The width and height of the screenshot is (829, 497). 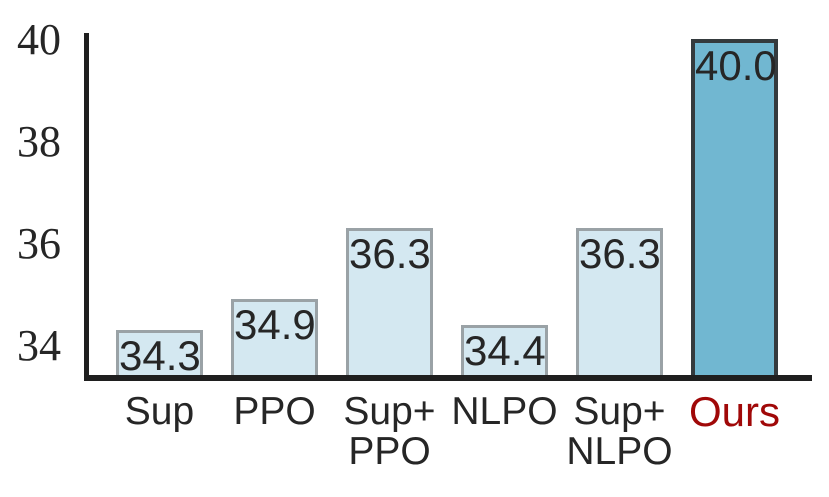 I want to click on bar-nlpo: 34.4, so click(x=504, y=350).